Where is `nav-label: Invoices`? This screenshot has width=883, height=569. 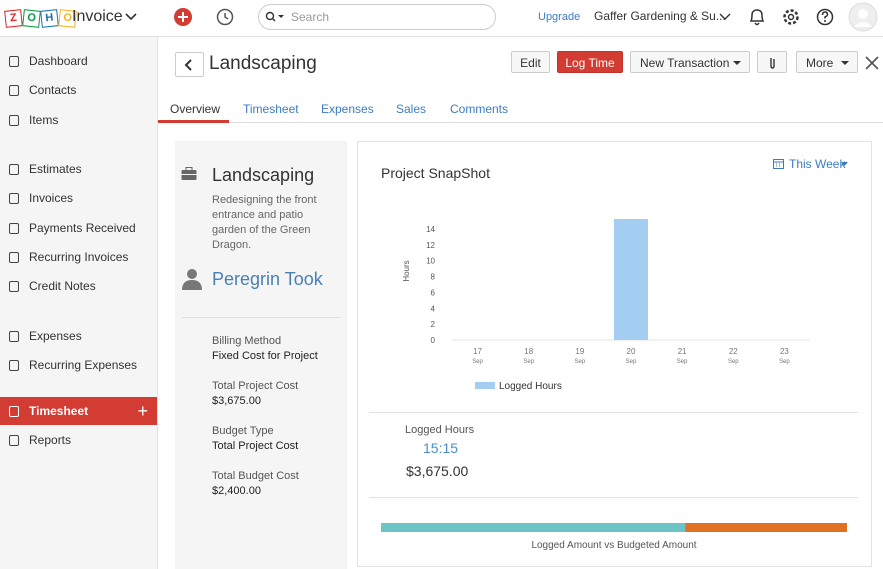
nav-label: Invoices is located at coordinates (51, 198).